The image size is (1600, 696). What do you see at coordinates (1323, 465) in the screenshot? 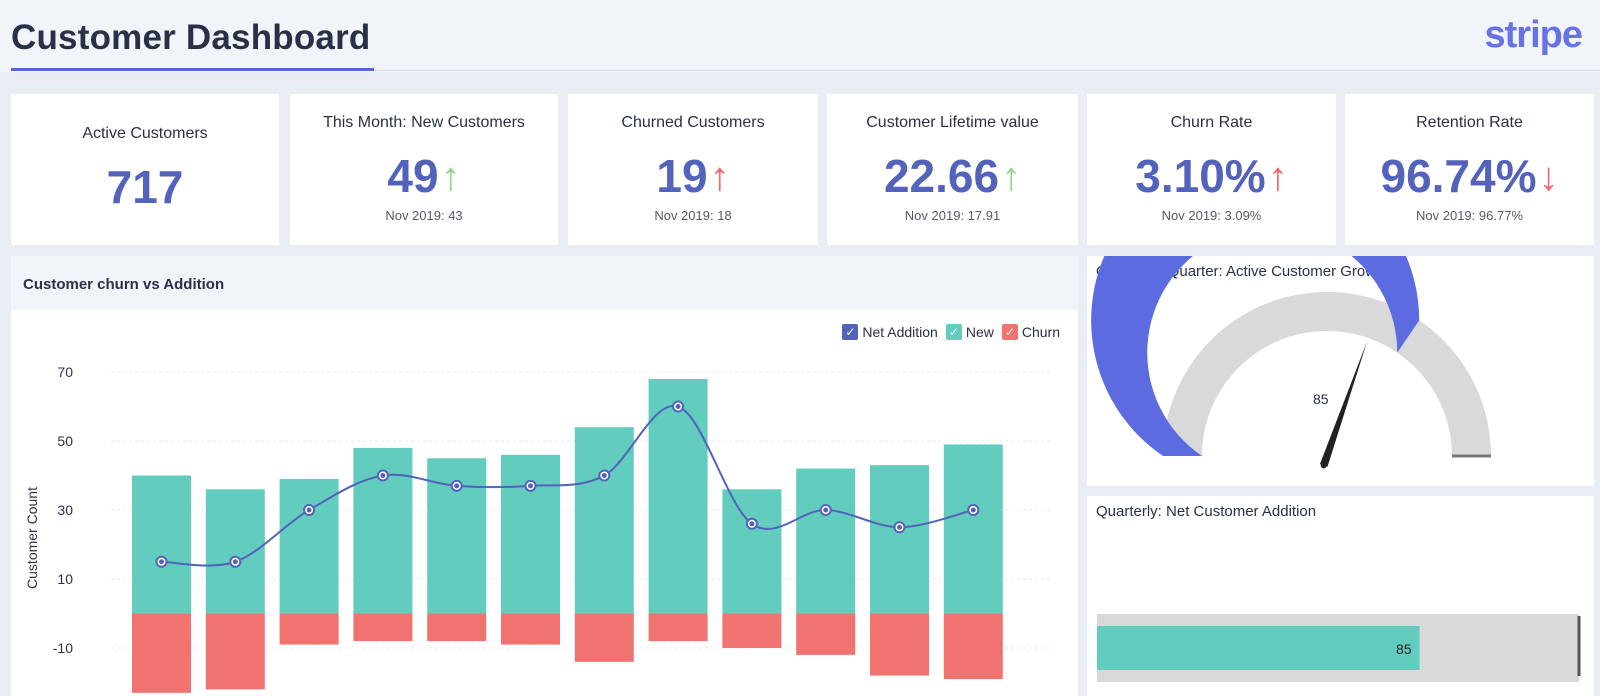
I see `gauge-needle-hub` at bounding box center [1323, 465].